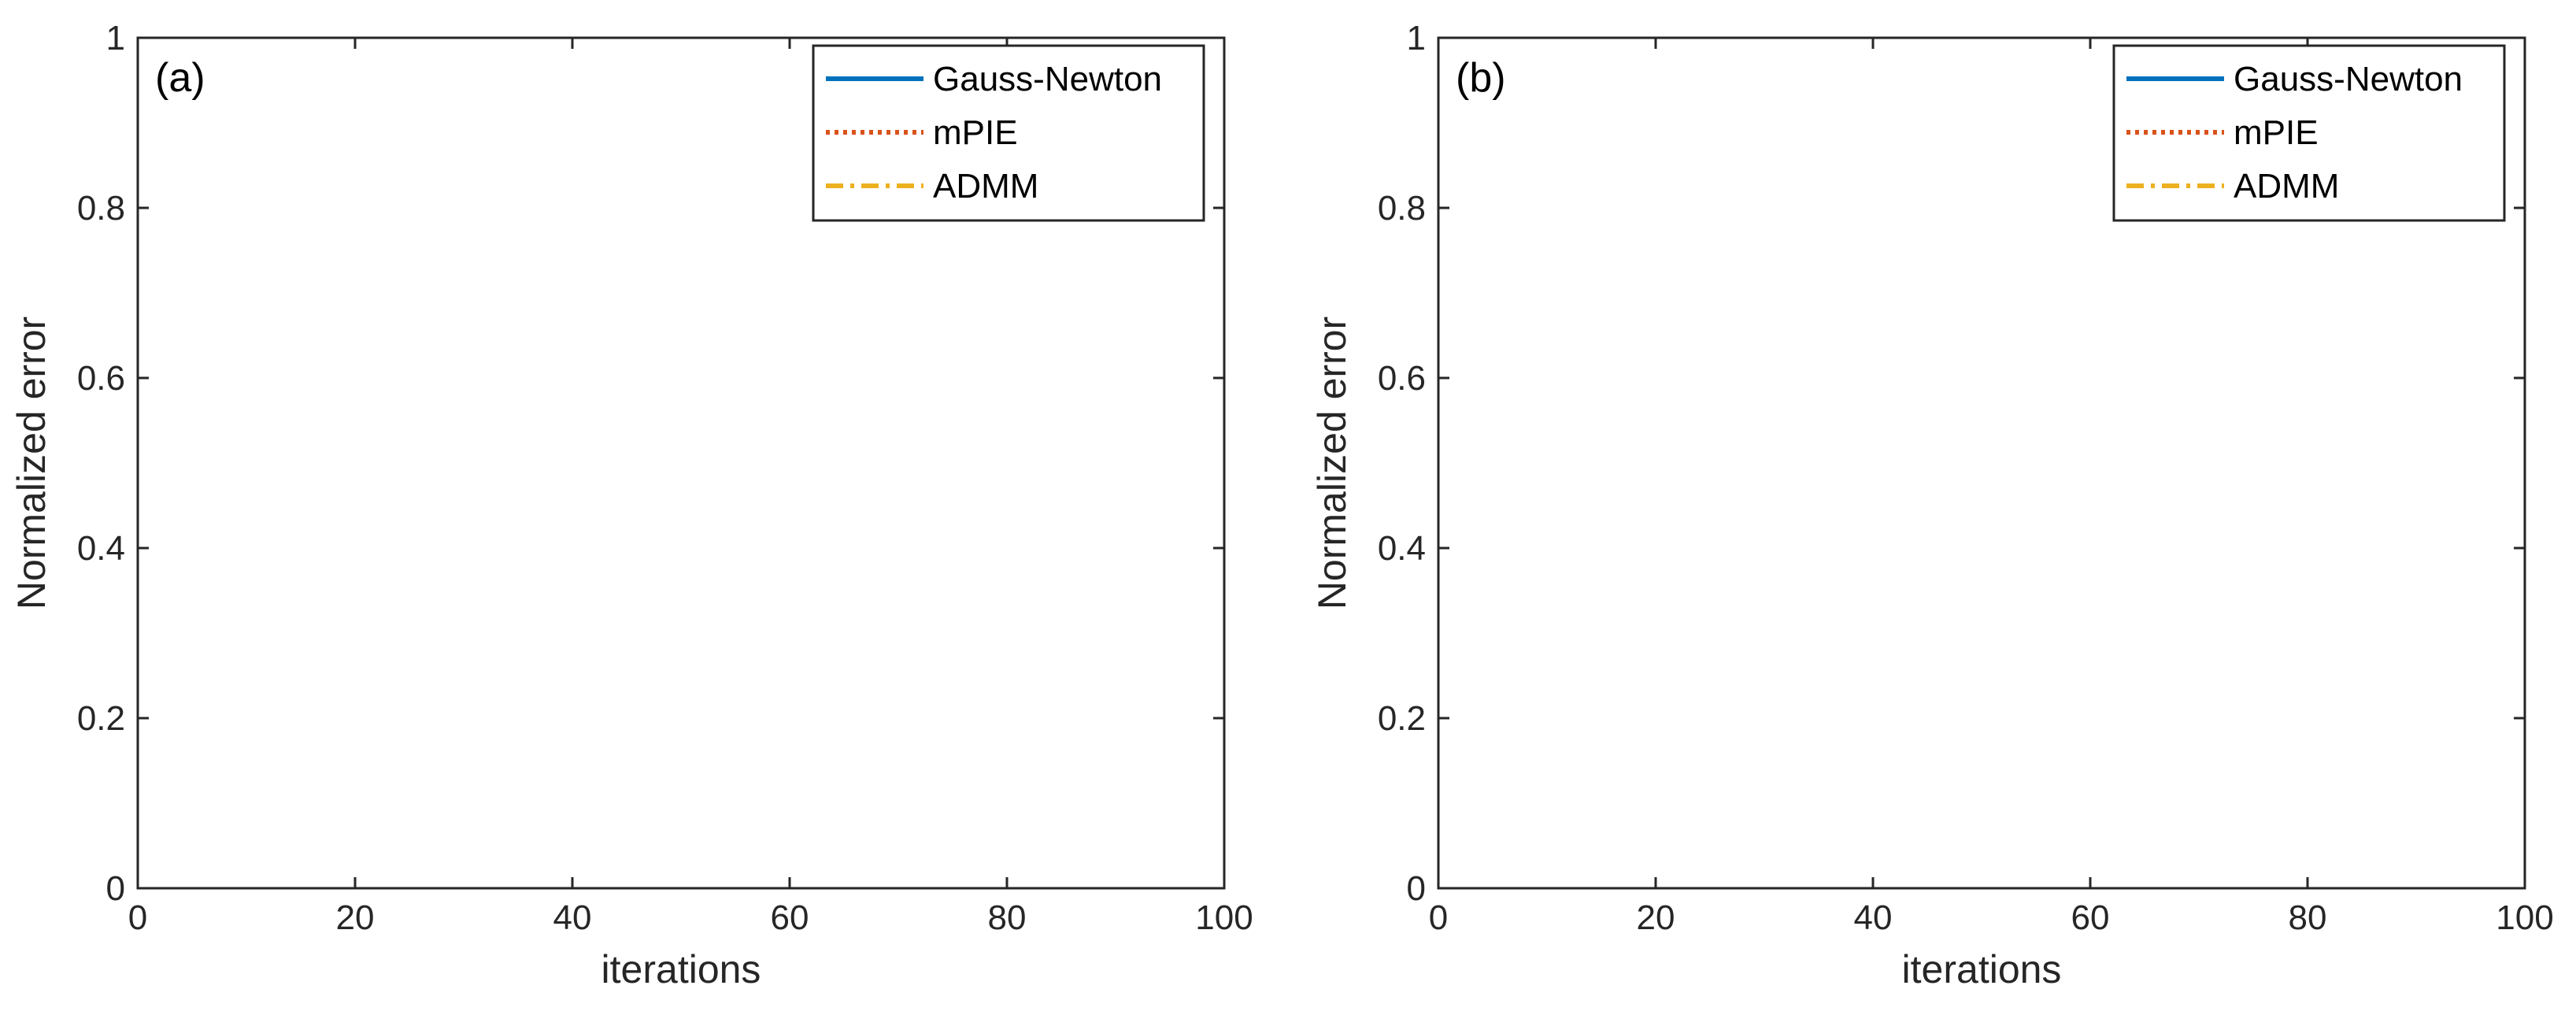 The width and height of the screenshot is (2576, 1015). What do you see at coordinates (180, 78) in the screenshot?
I see `panel-label: (a)` at bounding box center [180, 78].